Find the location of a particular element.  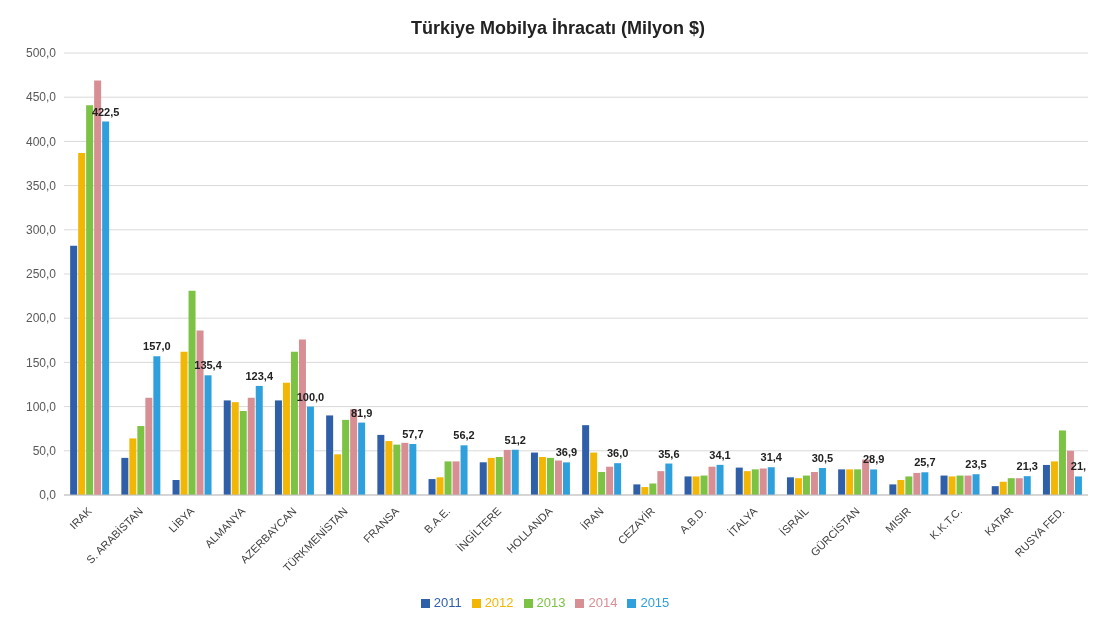

y-tick-label: 50,0 is located at coordinates (44, 451).